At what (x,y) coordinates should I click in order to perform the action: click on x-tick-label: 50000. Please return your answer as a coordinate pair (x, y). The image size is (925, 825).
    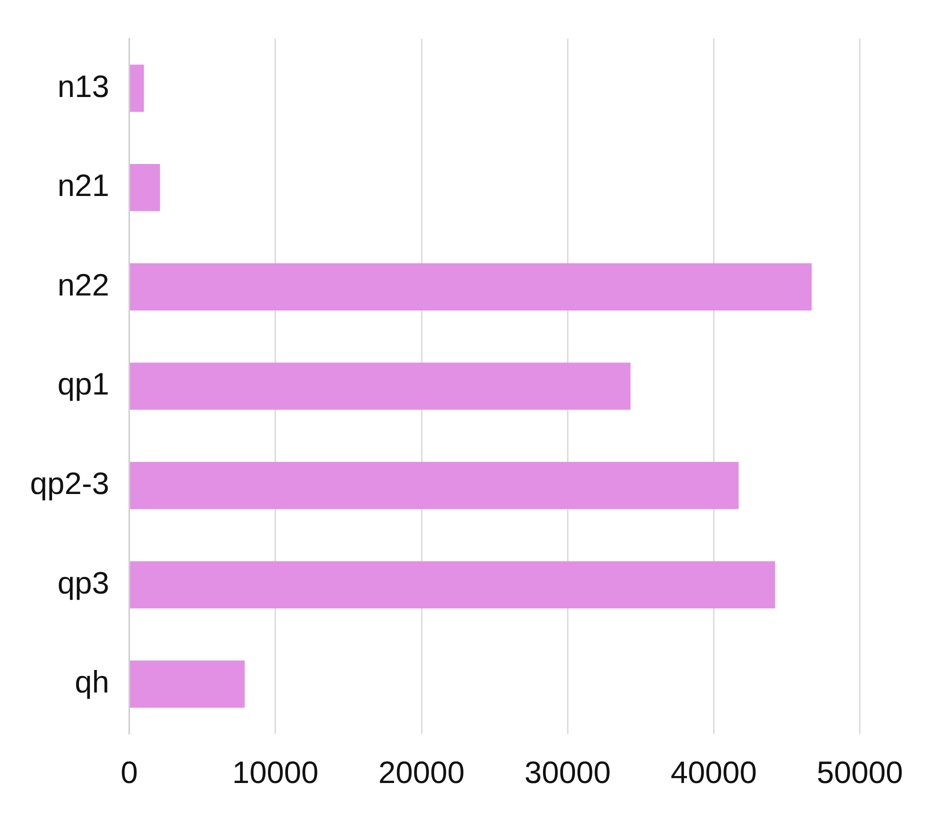
    Looking at the image, I should click on (860, 772).